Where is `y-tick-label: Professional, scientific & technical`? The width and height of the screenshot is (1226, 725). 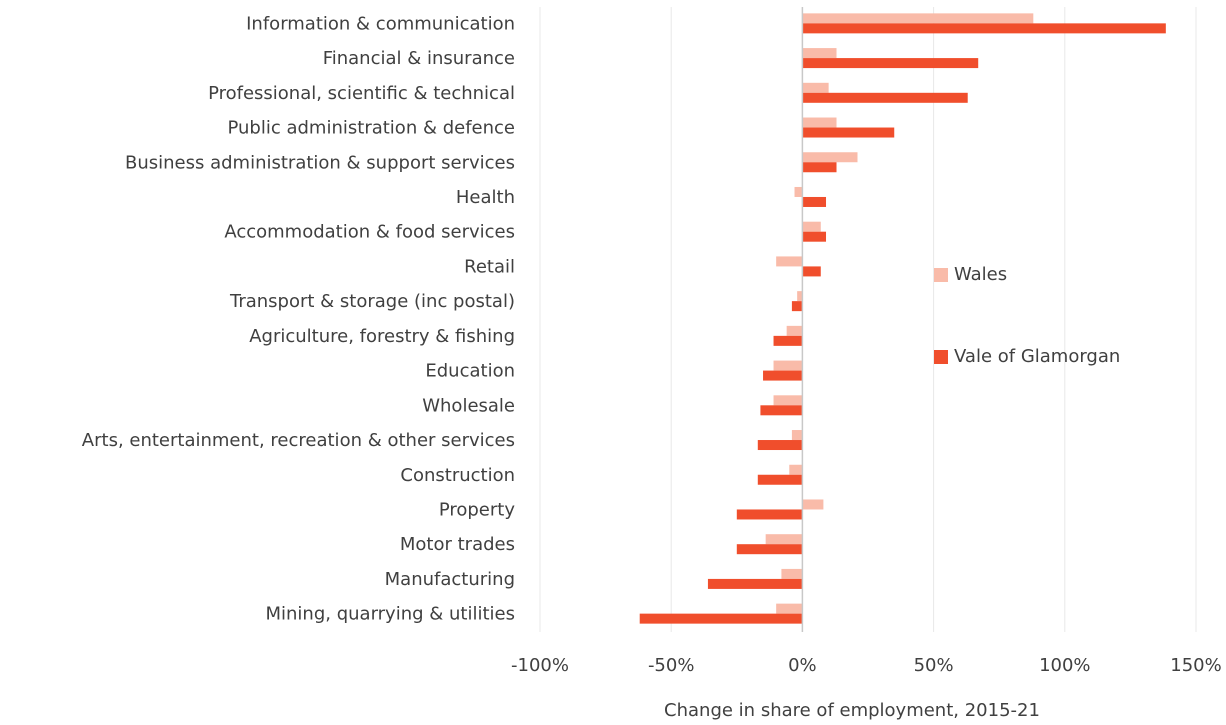 y-tick-label: Professional, scientific & technical is located at coordinates (361, 93).